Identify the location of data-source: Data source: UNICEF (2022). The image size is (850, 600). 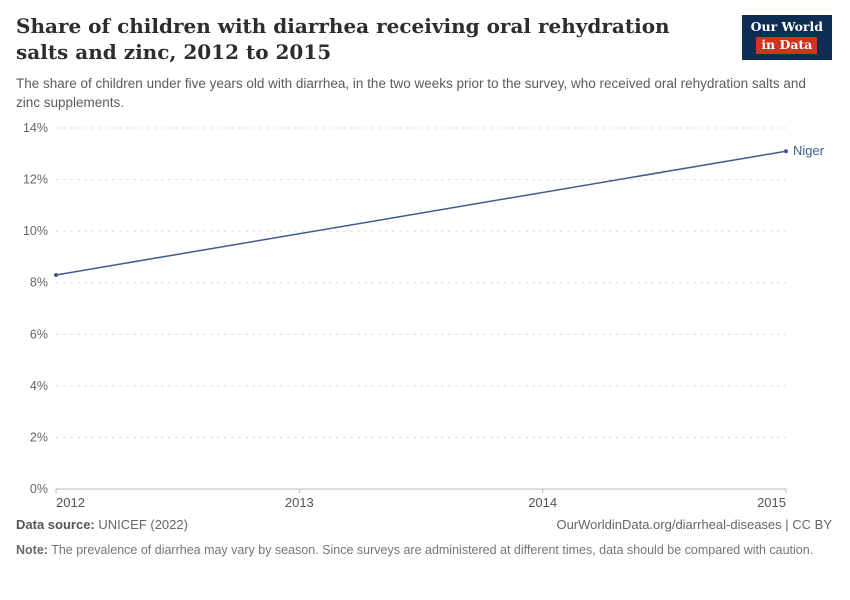
(102, 524).